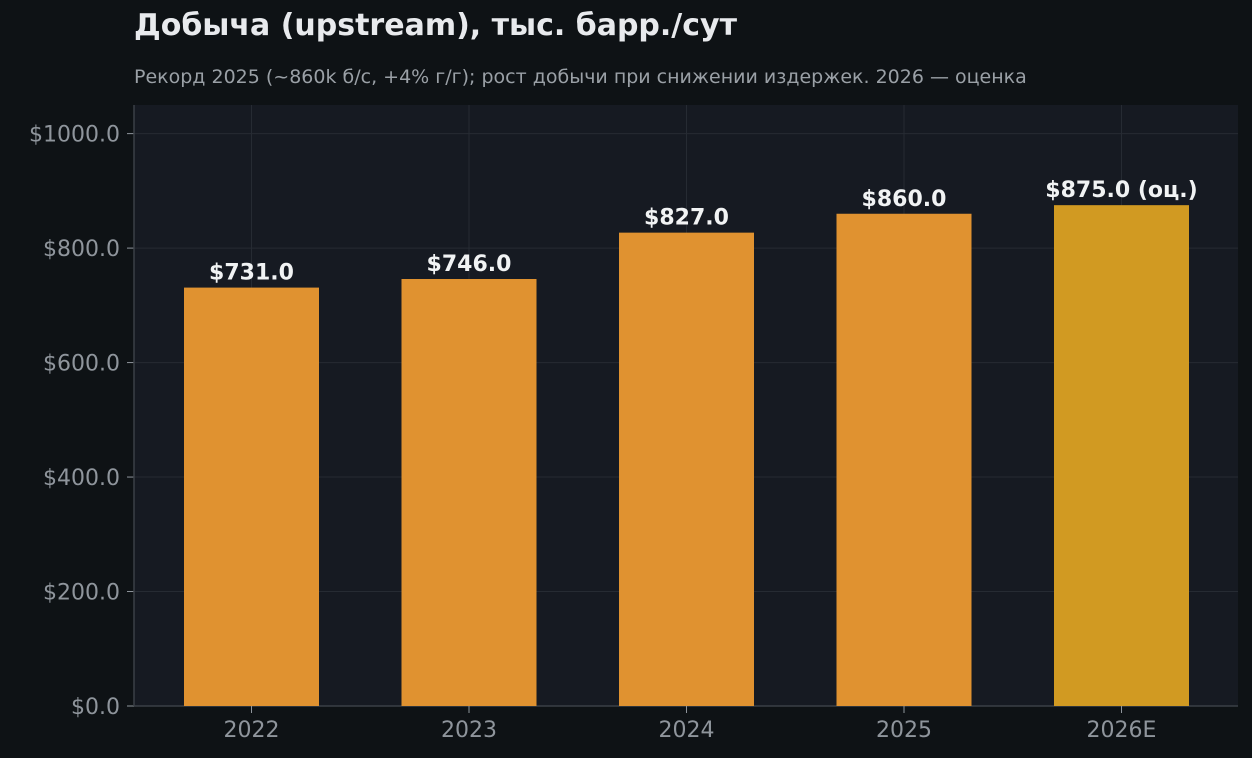 This screenshot has height=758, width=1252. Describe the element at coordinates (435, 25) in the screenshot. I see `chart-title: Добыча (upstream), тыс. барр./сут` at that location.